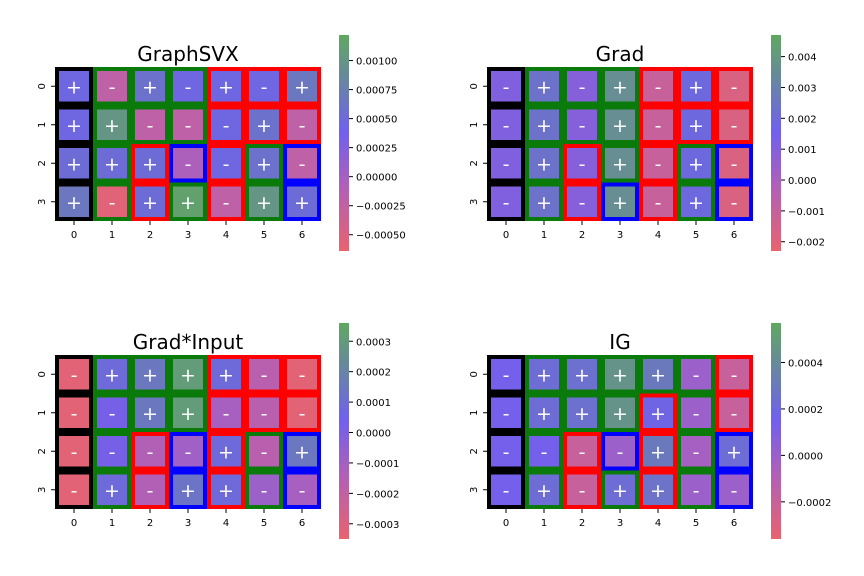 The height and width of the screenshot is (576, 864). What do you see at coordinates (620, 144) in the screenshot?
I see `heatmap-cells: - + - + - + - - + - + - + - - + - + - + - - + - + - + -` at bounding box center [620, 144].